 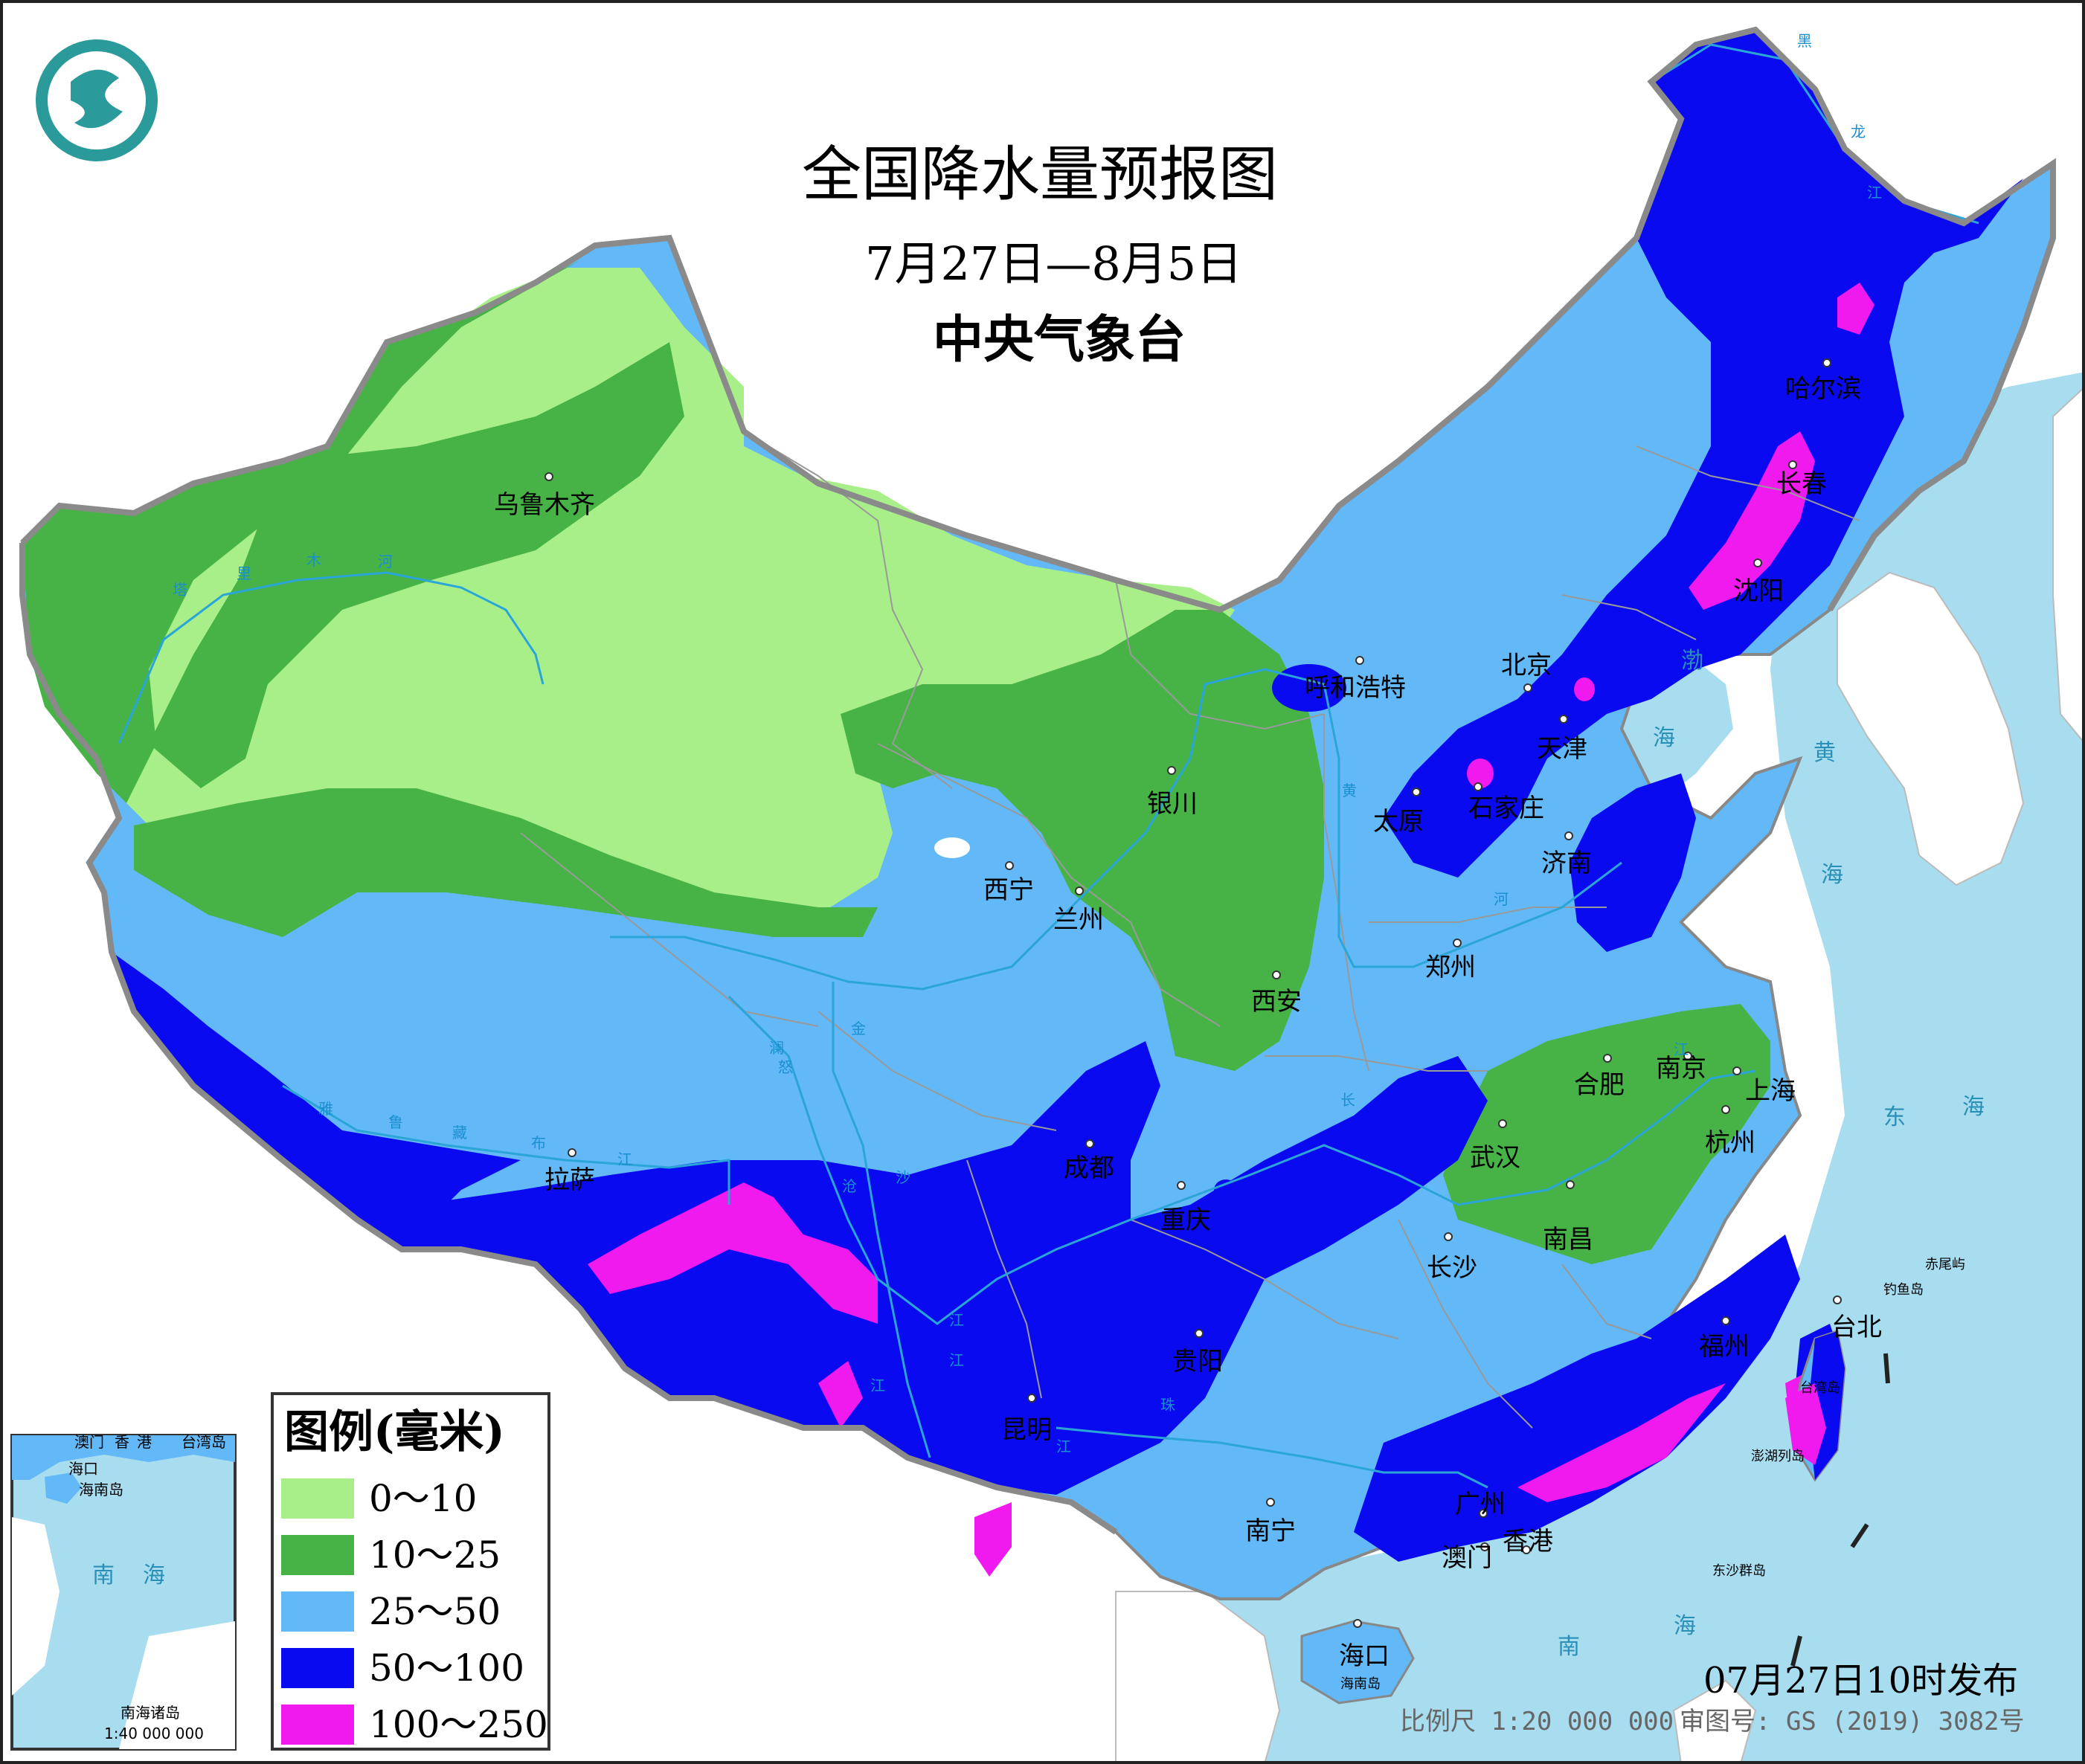 What do you see at coordinates (435, 1555) in the screenshot?
I see `legend-label: 10～25` at bounding box center [435, 1555].